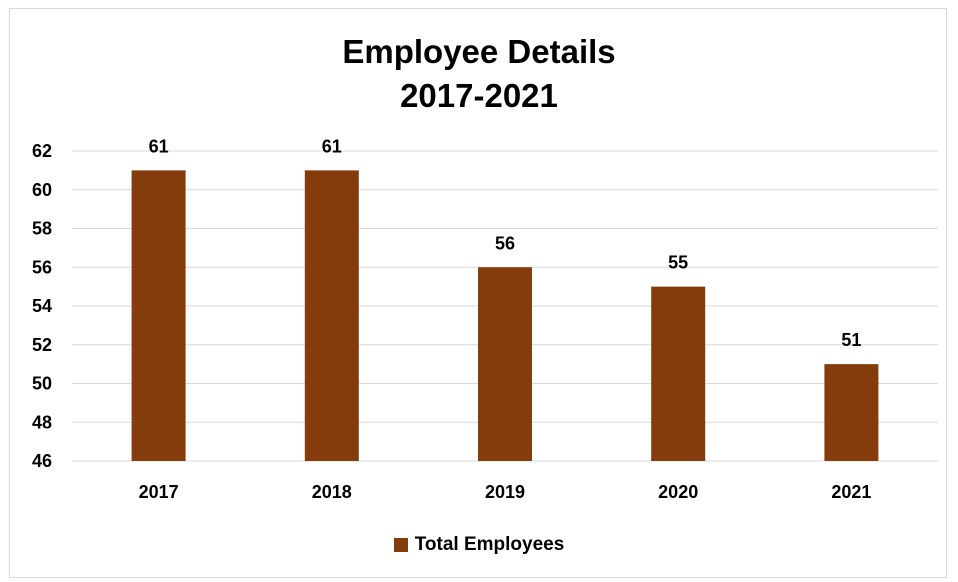 This screenshot has width=958, height=582. What do you see at coordinates (332, 492) in the screenshot?
I see `x-tick-label: 2018` at bounding box center [332, 492].